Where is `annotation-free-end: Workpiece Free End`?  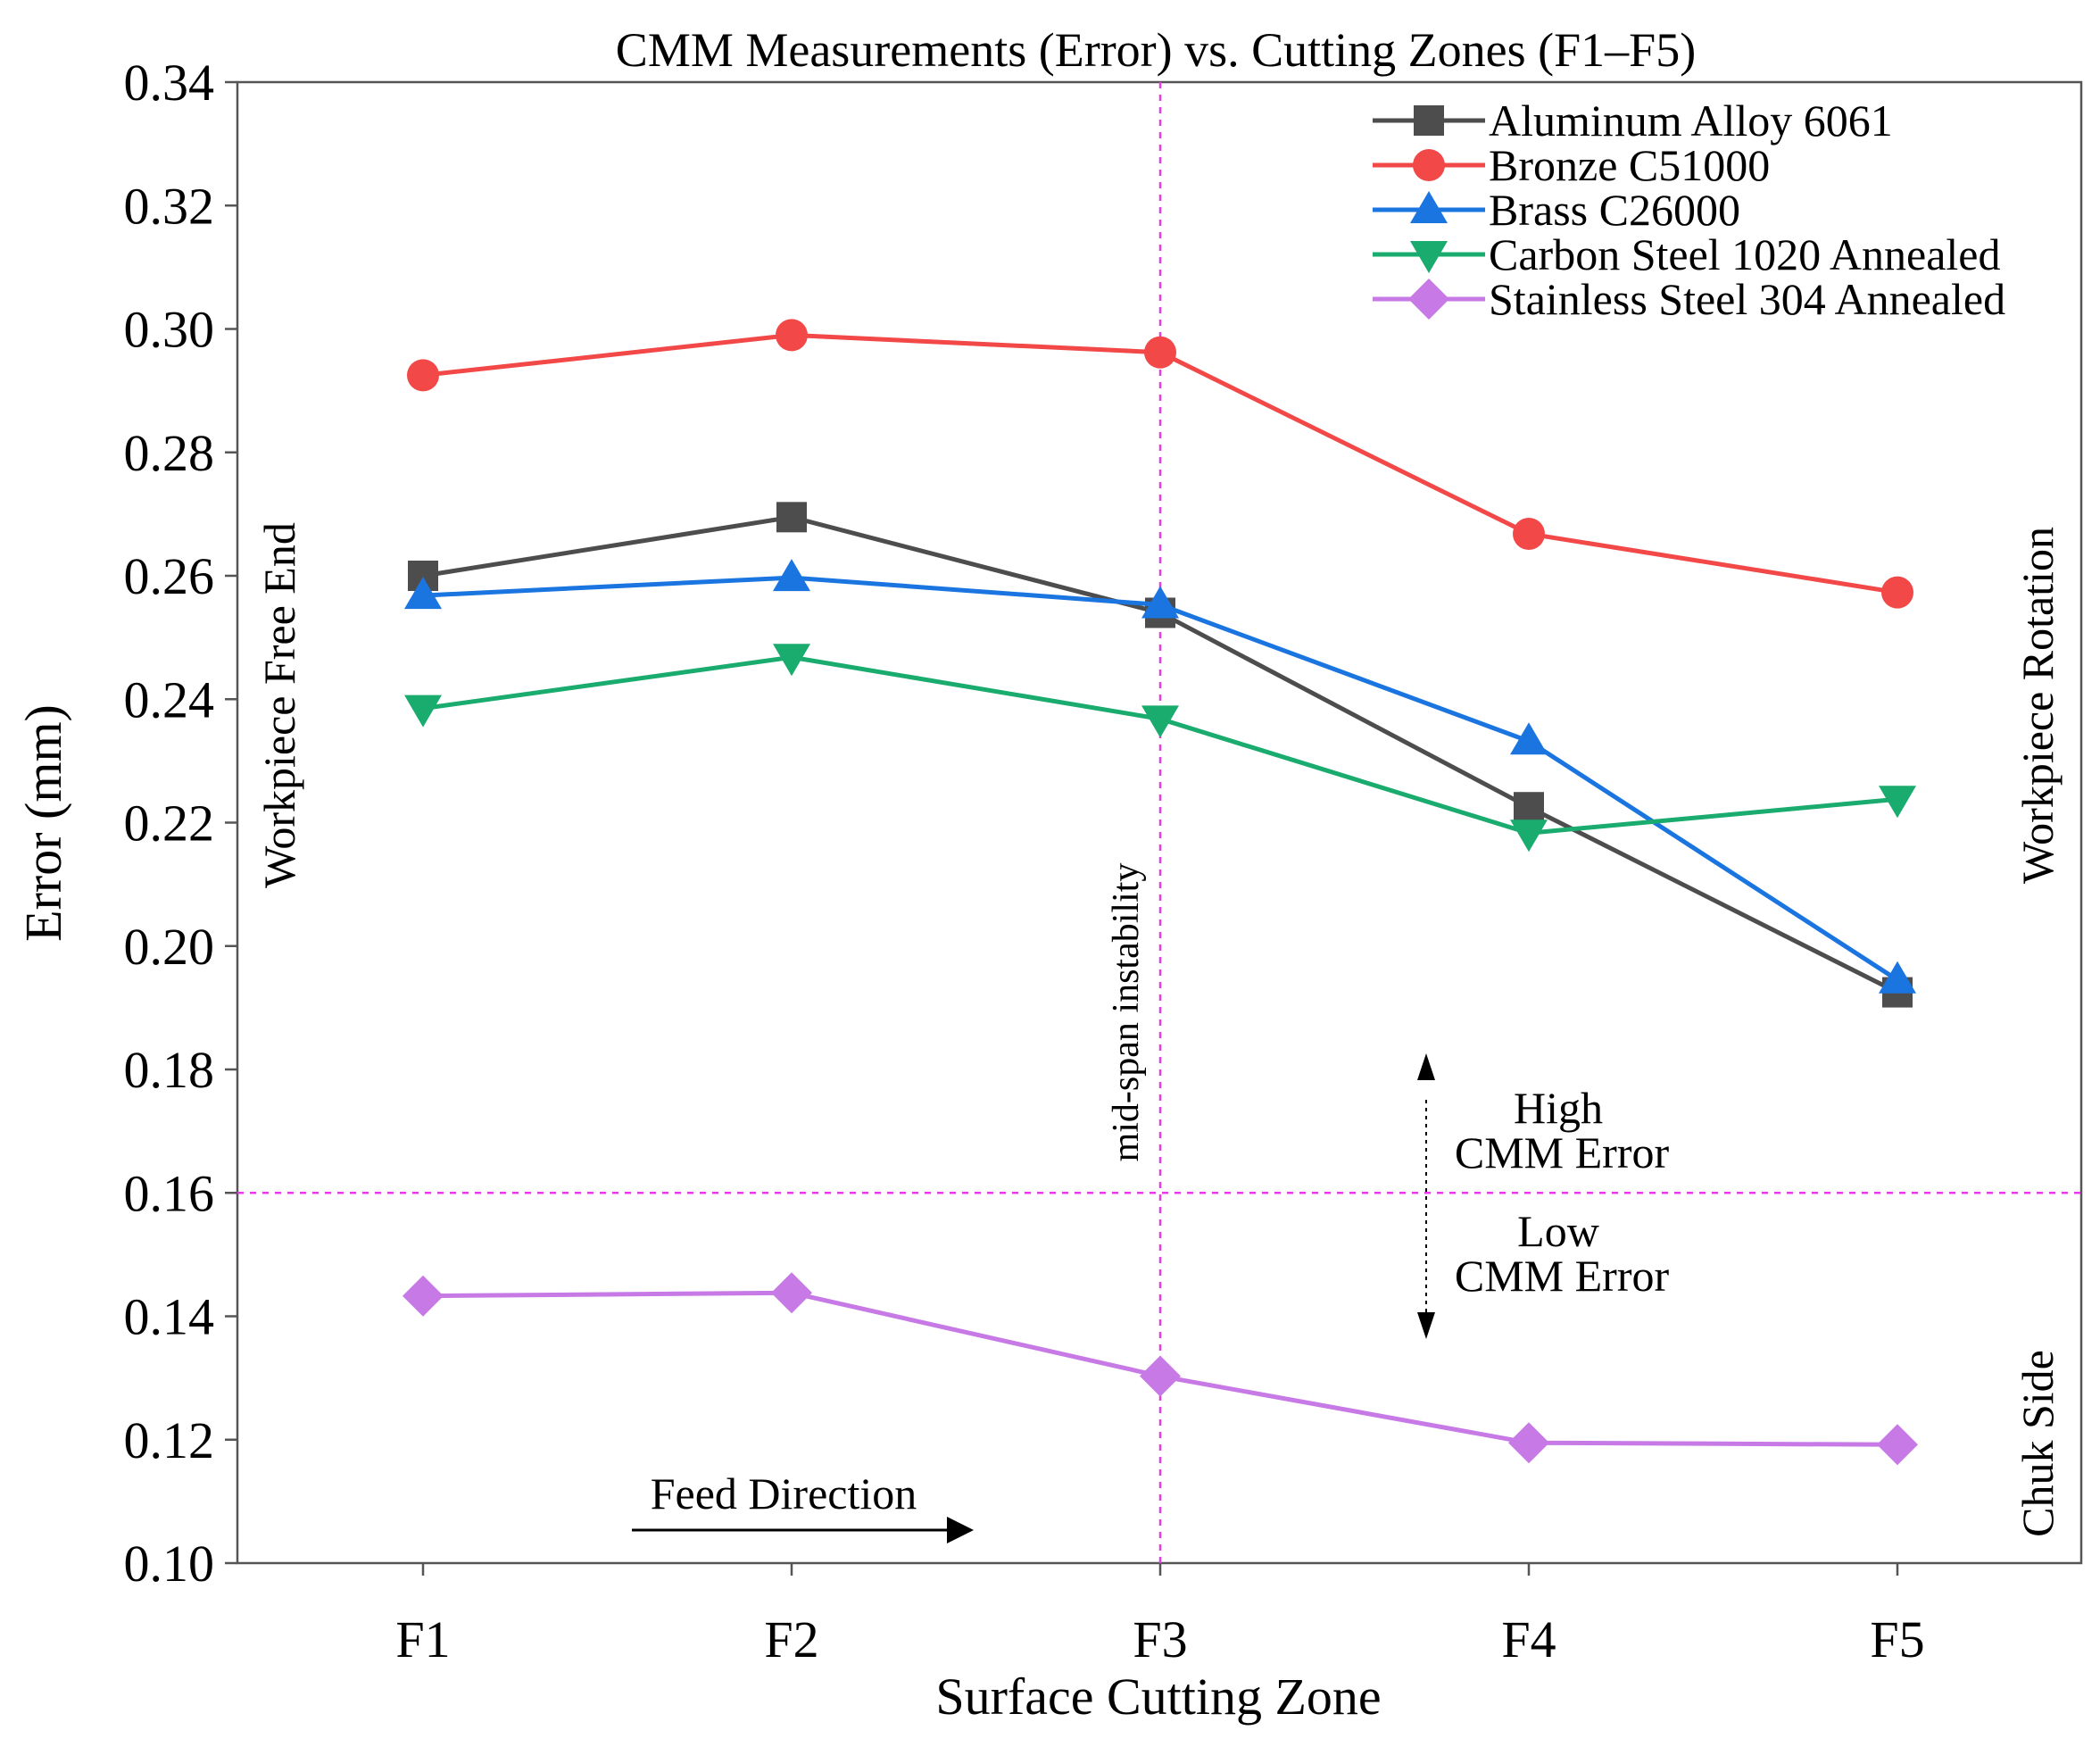
annotation-free-end: Workpiece Free End is located at coordinates (279, 705).